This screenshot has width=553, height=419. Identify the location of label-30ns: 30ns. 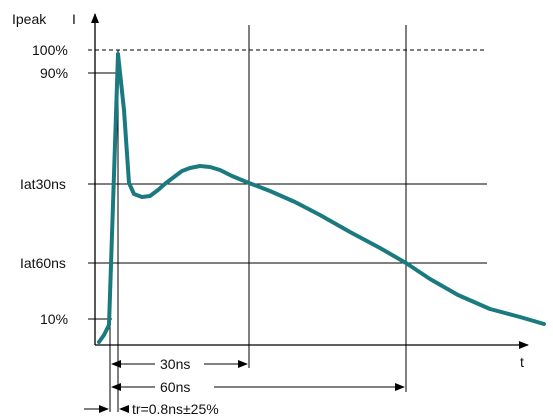
(175, 364).